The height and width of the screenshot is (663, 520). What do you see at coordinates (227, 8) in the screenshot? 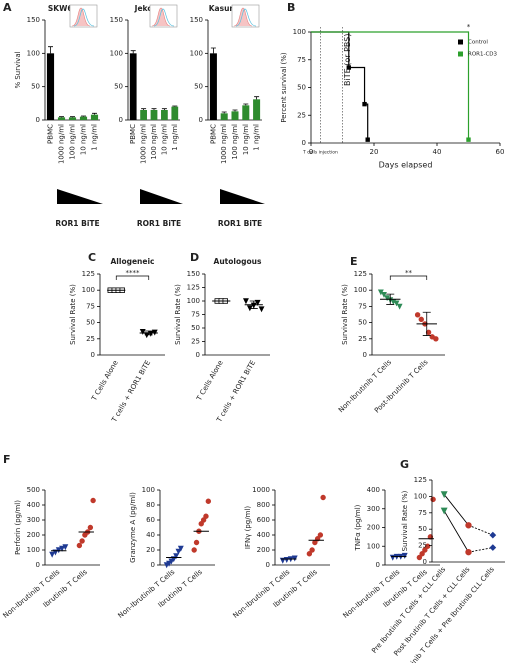
I see `chart-title: Kasumi2` at bounding box center [227, 8].